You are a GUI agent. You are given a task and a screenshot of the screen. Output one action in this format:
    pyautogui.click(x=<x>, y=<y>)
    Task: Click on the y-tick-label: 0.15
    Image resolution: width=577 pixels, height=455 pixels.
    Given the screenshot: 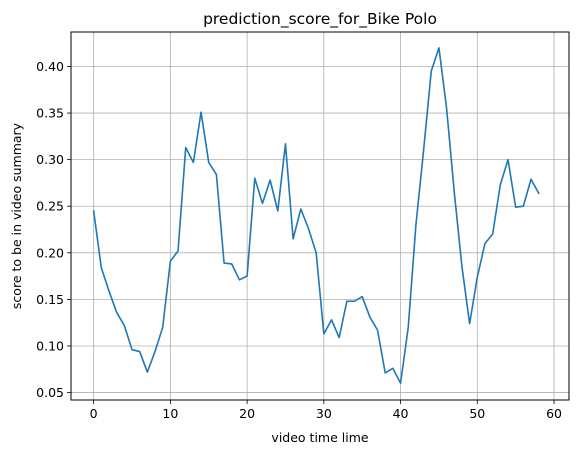 What is the action you would take?
    pyautogui.click(x=50, y=299)
    